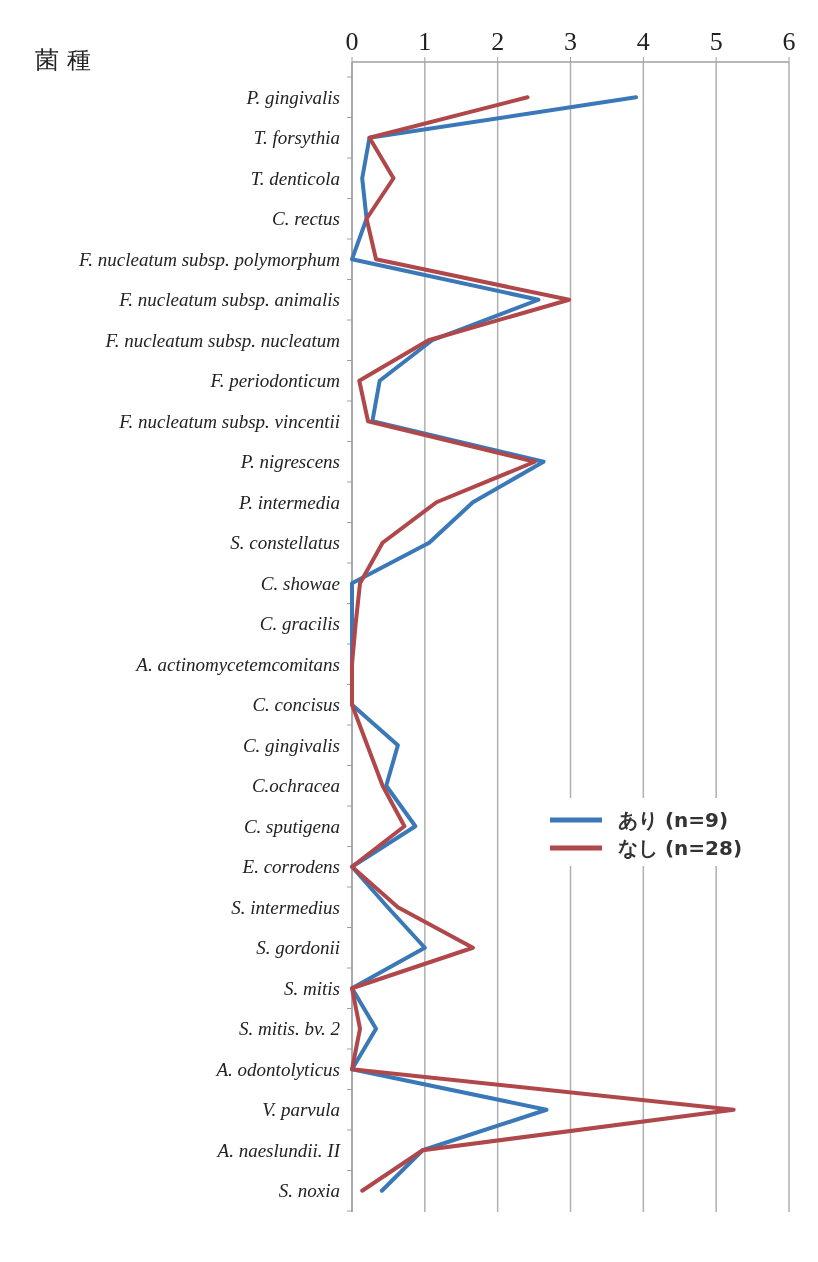 The height and width of the screenshot is (1262, 818). I want to click on y-tick-label: C. concisus, so click(296, 705).